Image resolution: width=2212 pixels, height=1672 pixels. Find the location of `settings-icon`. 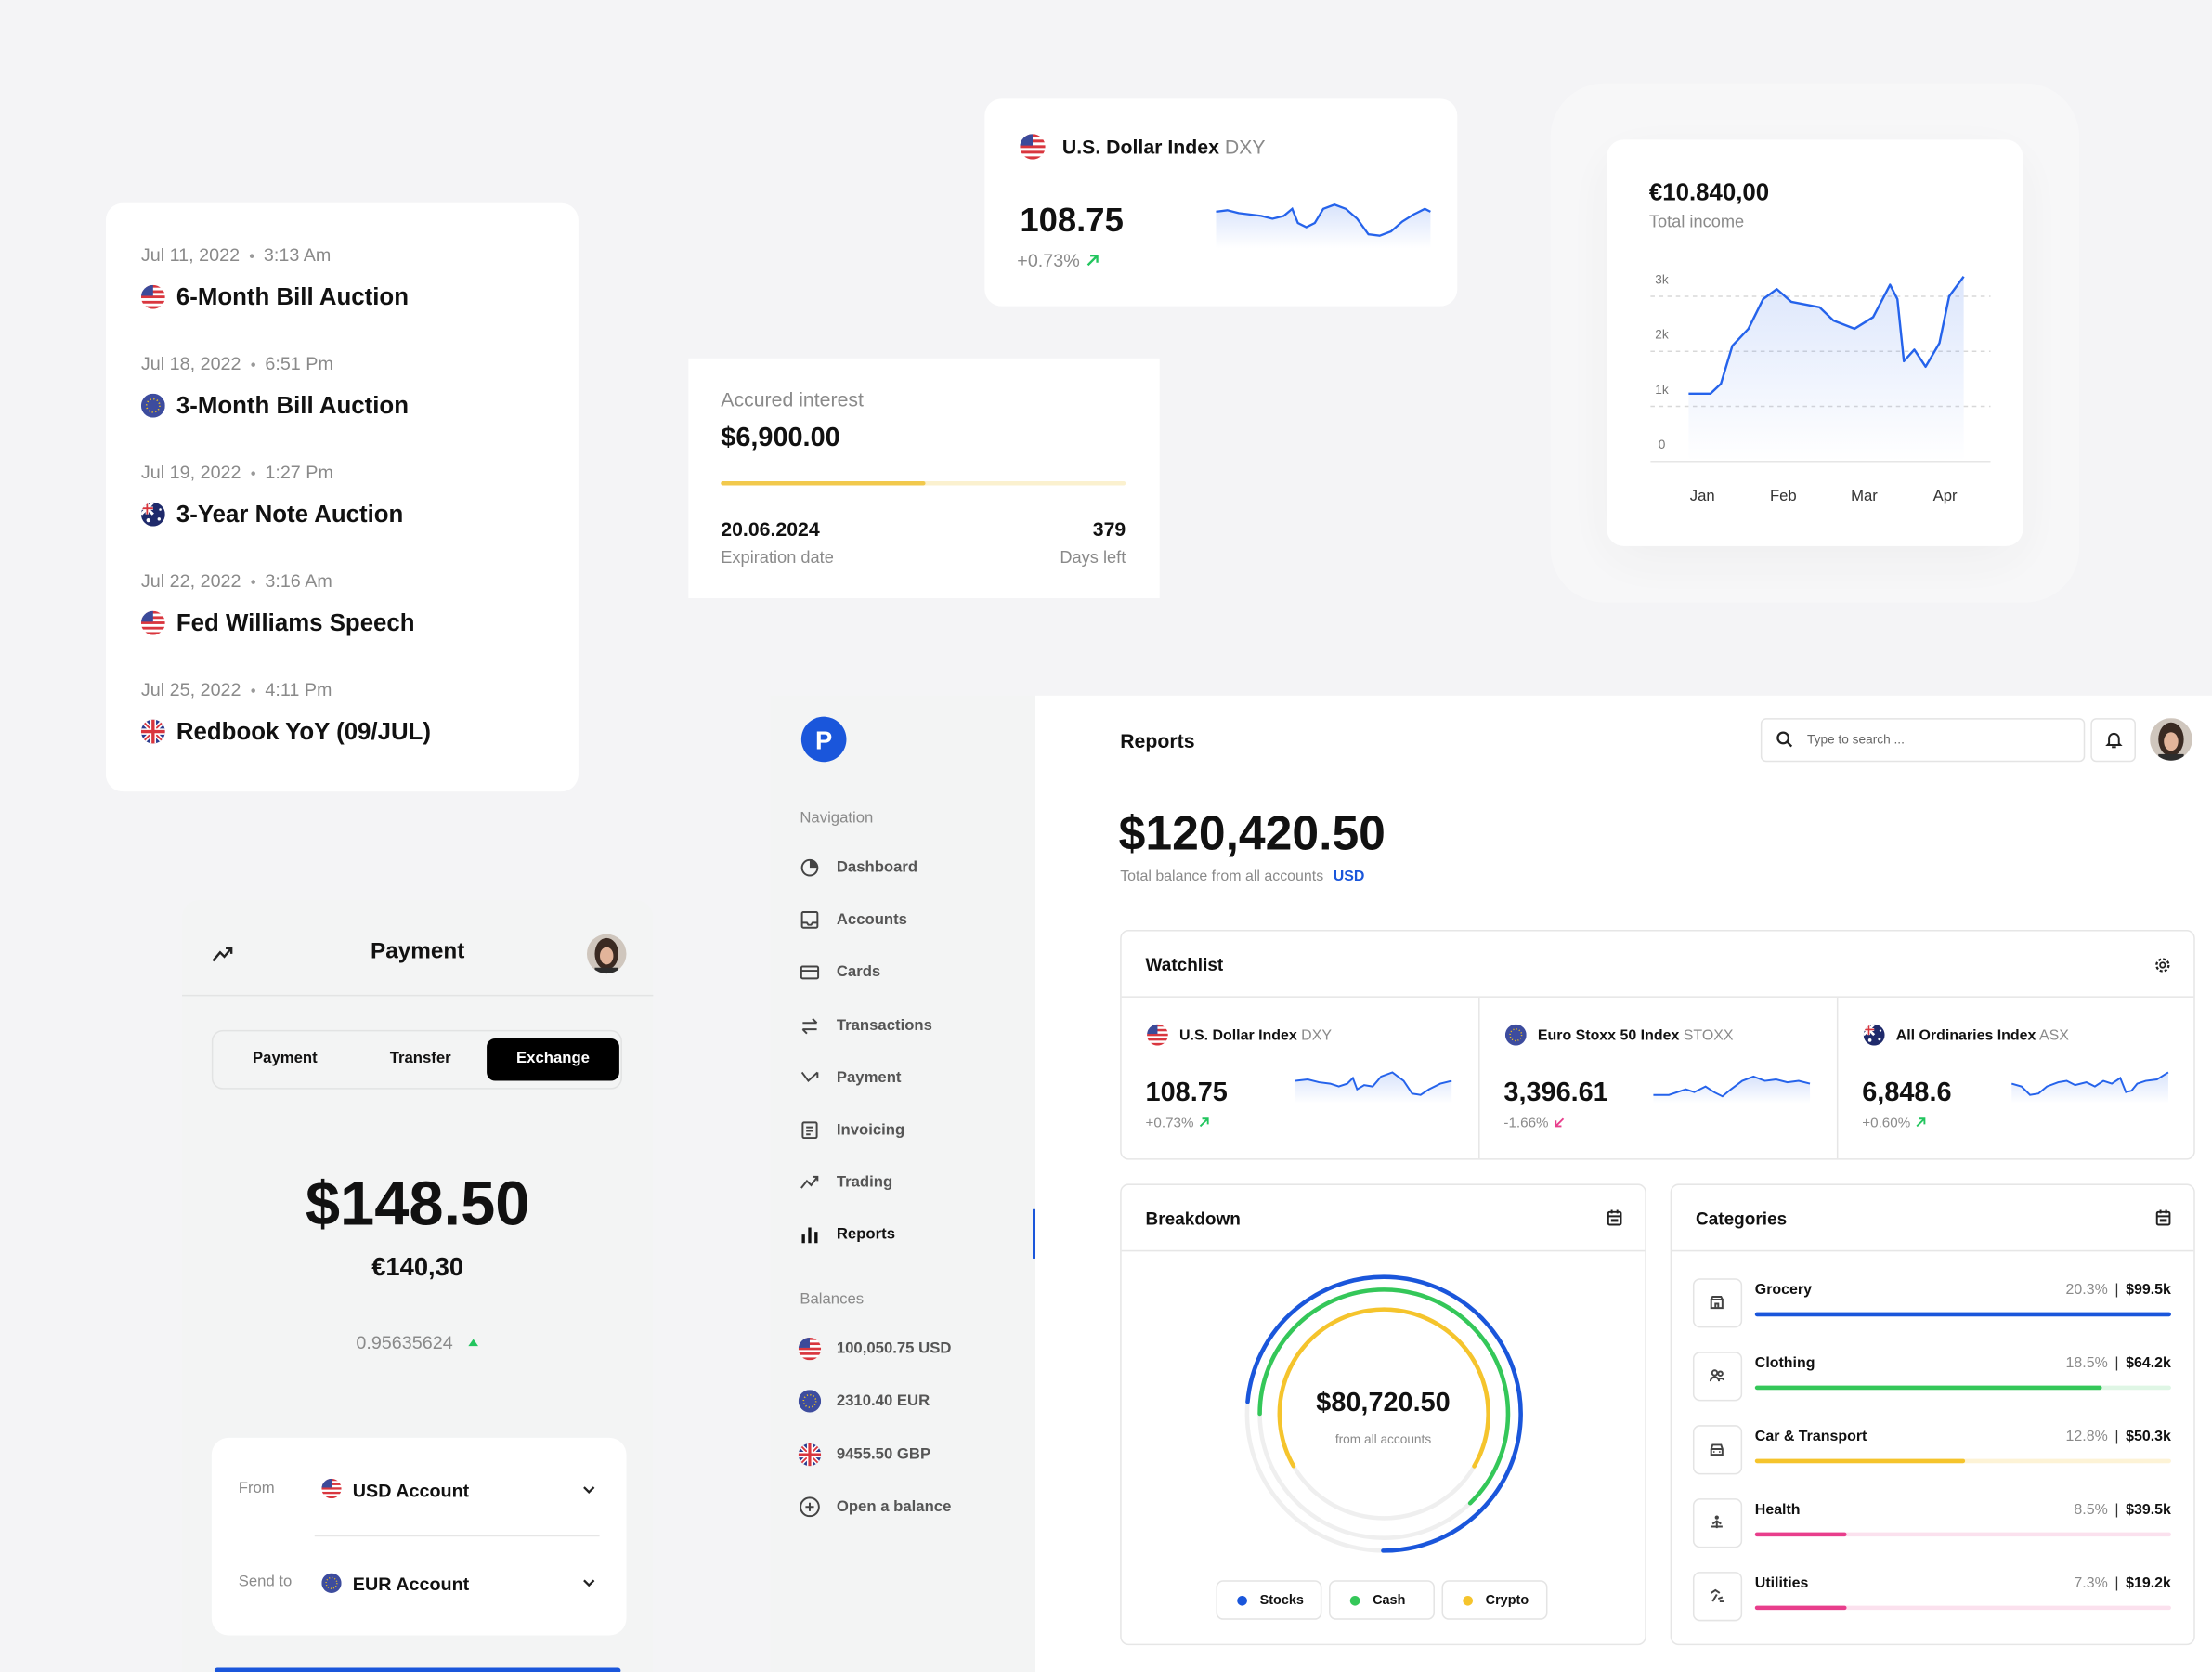

settings-icon is located at coordinates (2162, 965).